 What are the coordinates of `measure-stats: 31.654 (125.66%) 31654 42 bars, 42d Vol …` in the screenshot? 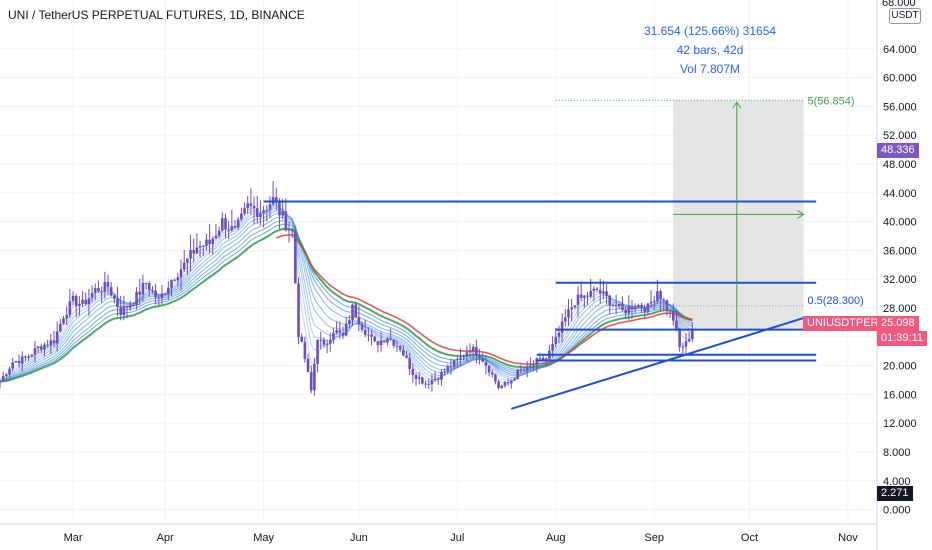 It's located at (710, 50).